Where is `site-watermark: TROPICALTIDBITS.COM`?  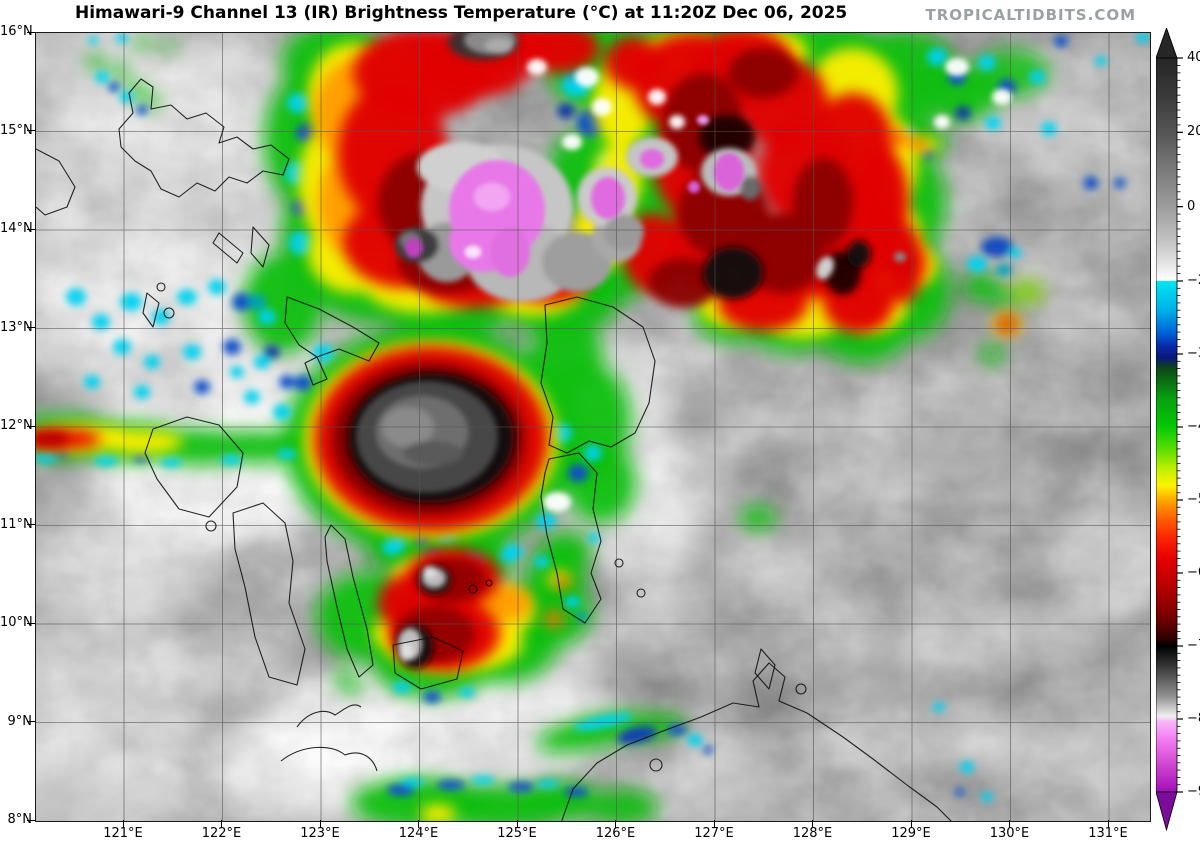
site-watermark: TROPICALTIDBITS.COM is located at coordinates (1030, 15).